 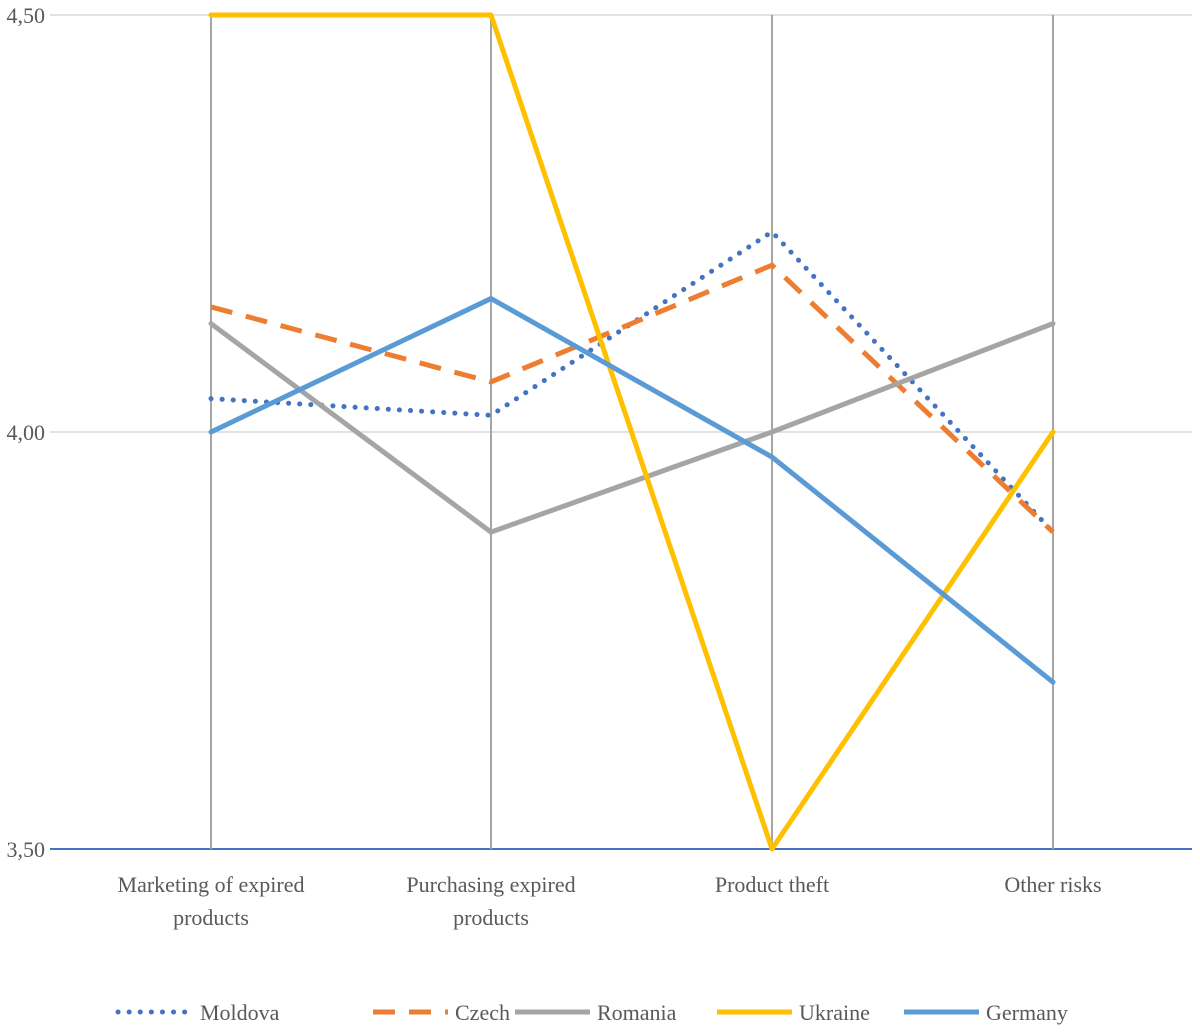 I want to click on y-tick-label: 4,00, so click(x=26, y=432).